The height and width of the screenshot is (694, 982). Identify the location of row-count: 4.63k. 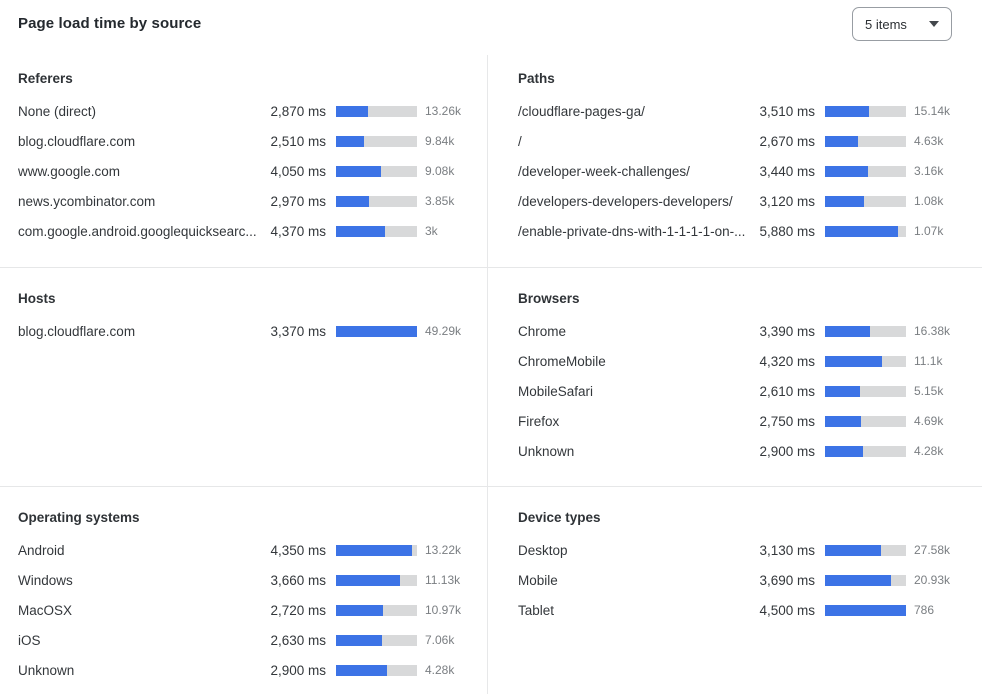
(929, 141).